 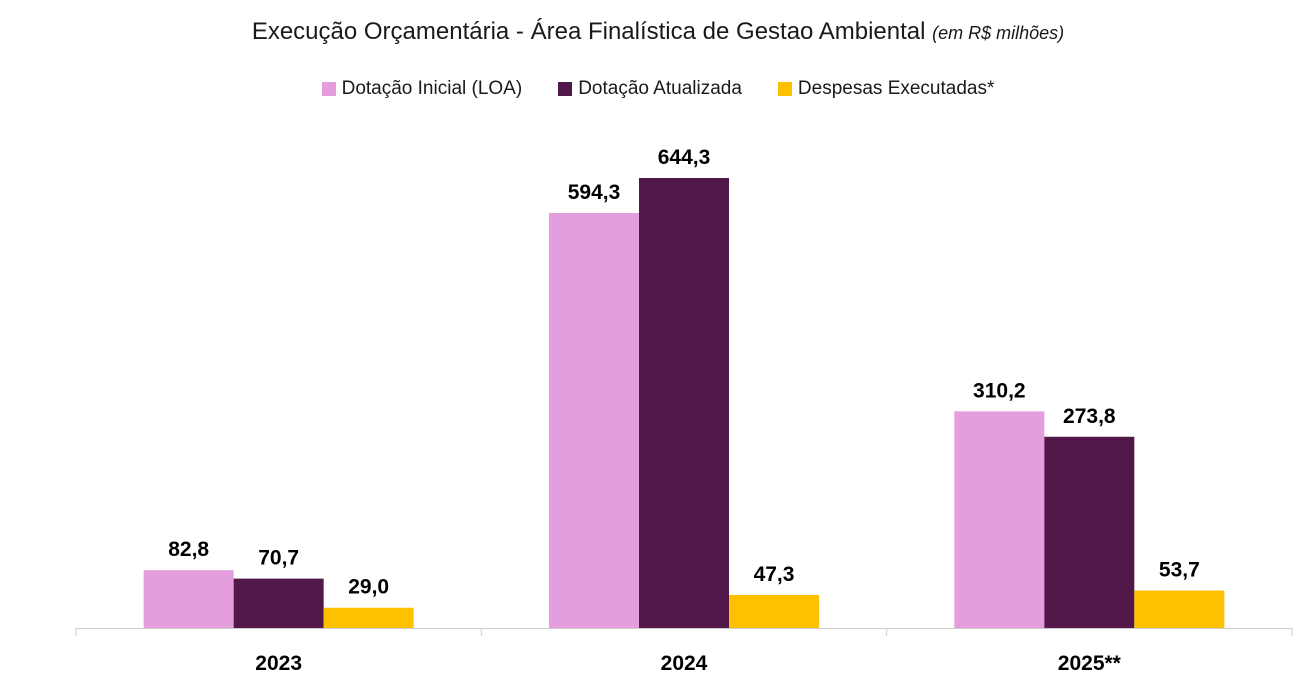 I want to click on legend-swatch-dotacao-atualizada, so click(x=565, y=89).